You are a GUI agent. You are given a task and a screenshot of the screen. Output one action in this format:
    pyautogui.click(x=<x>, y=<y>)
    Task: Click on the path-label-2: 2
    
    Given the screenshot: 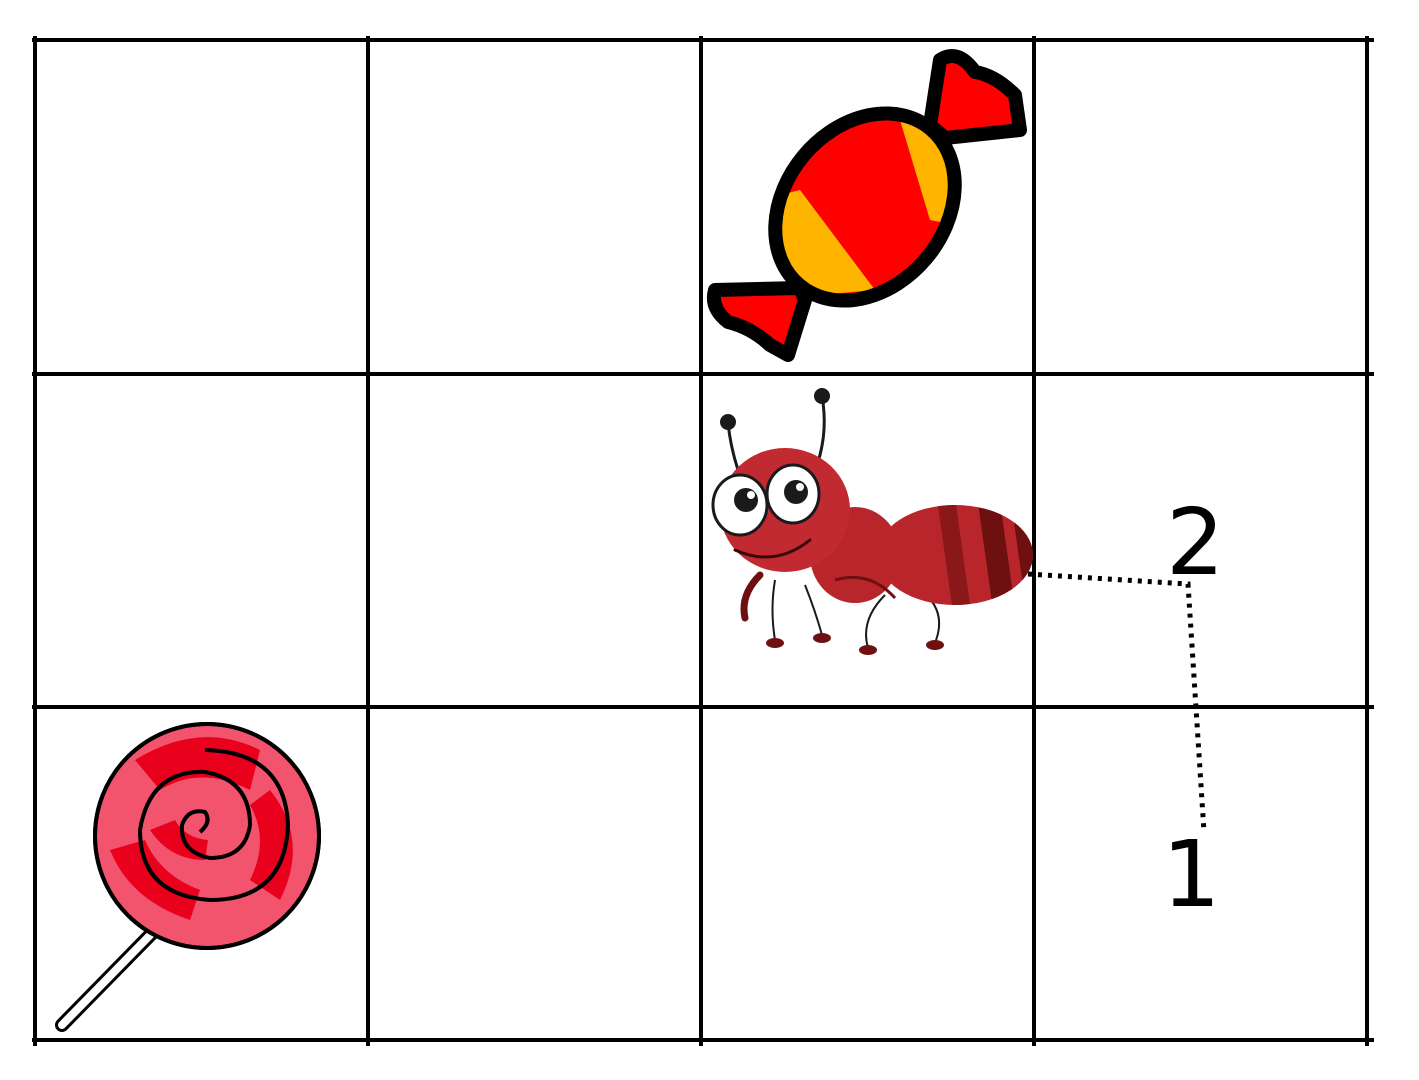 What is the action you would take?
    pyautogui.click(x=1195, y=542)
    